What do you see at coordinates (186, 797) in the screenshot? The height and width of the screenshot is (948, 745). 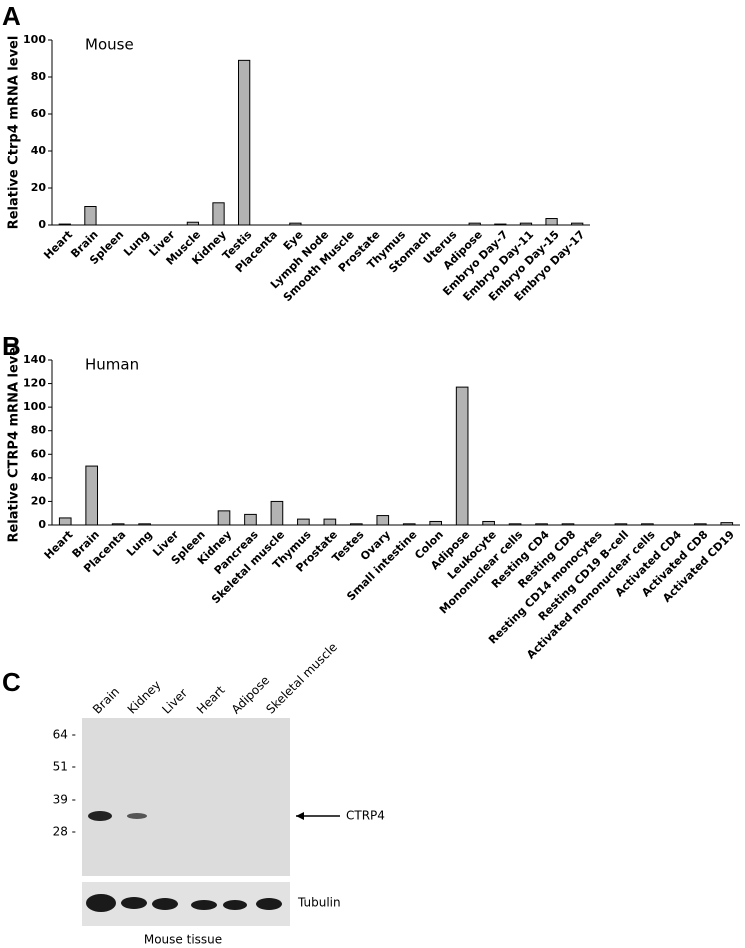 I see `blot-membrane` at bounding box center [186, 797].